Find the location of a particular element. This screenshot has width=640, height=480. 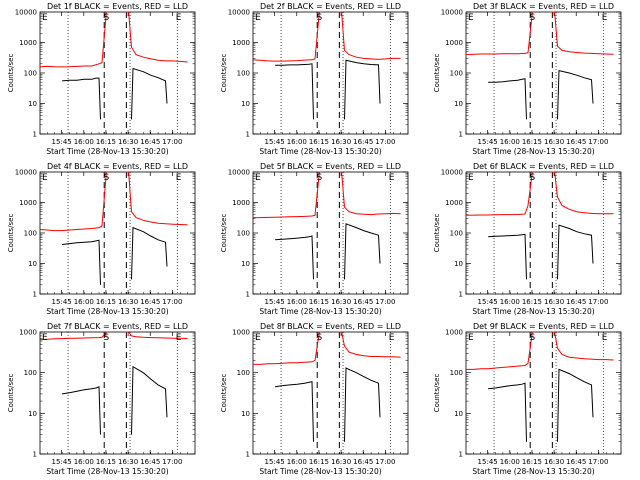

plot-title: Det 4f BLACK = Events, RED = LLD is located at coordinates (117, 166).